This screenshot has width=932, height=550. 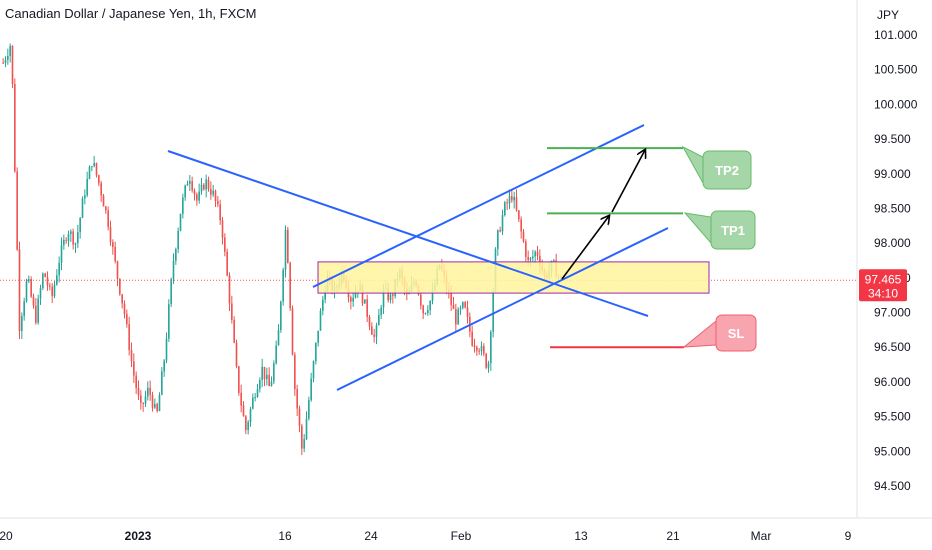 What do you see at coordinates (892, 174) in the screenshot?
I see `price-tick-label: 99.000` at bounding box center [892, 174].